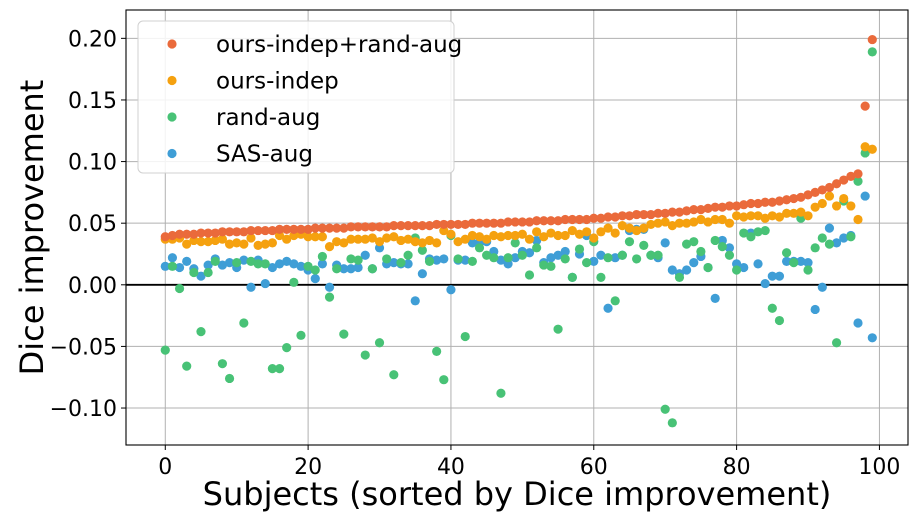 This screenshot has width=918, height=518. Describe the element at coordinates (517, 494) in the screenshot. I see `x-axis-label: Subjects (sorted by Dice improvement)` at that location.